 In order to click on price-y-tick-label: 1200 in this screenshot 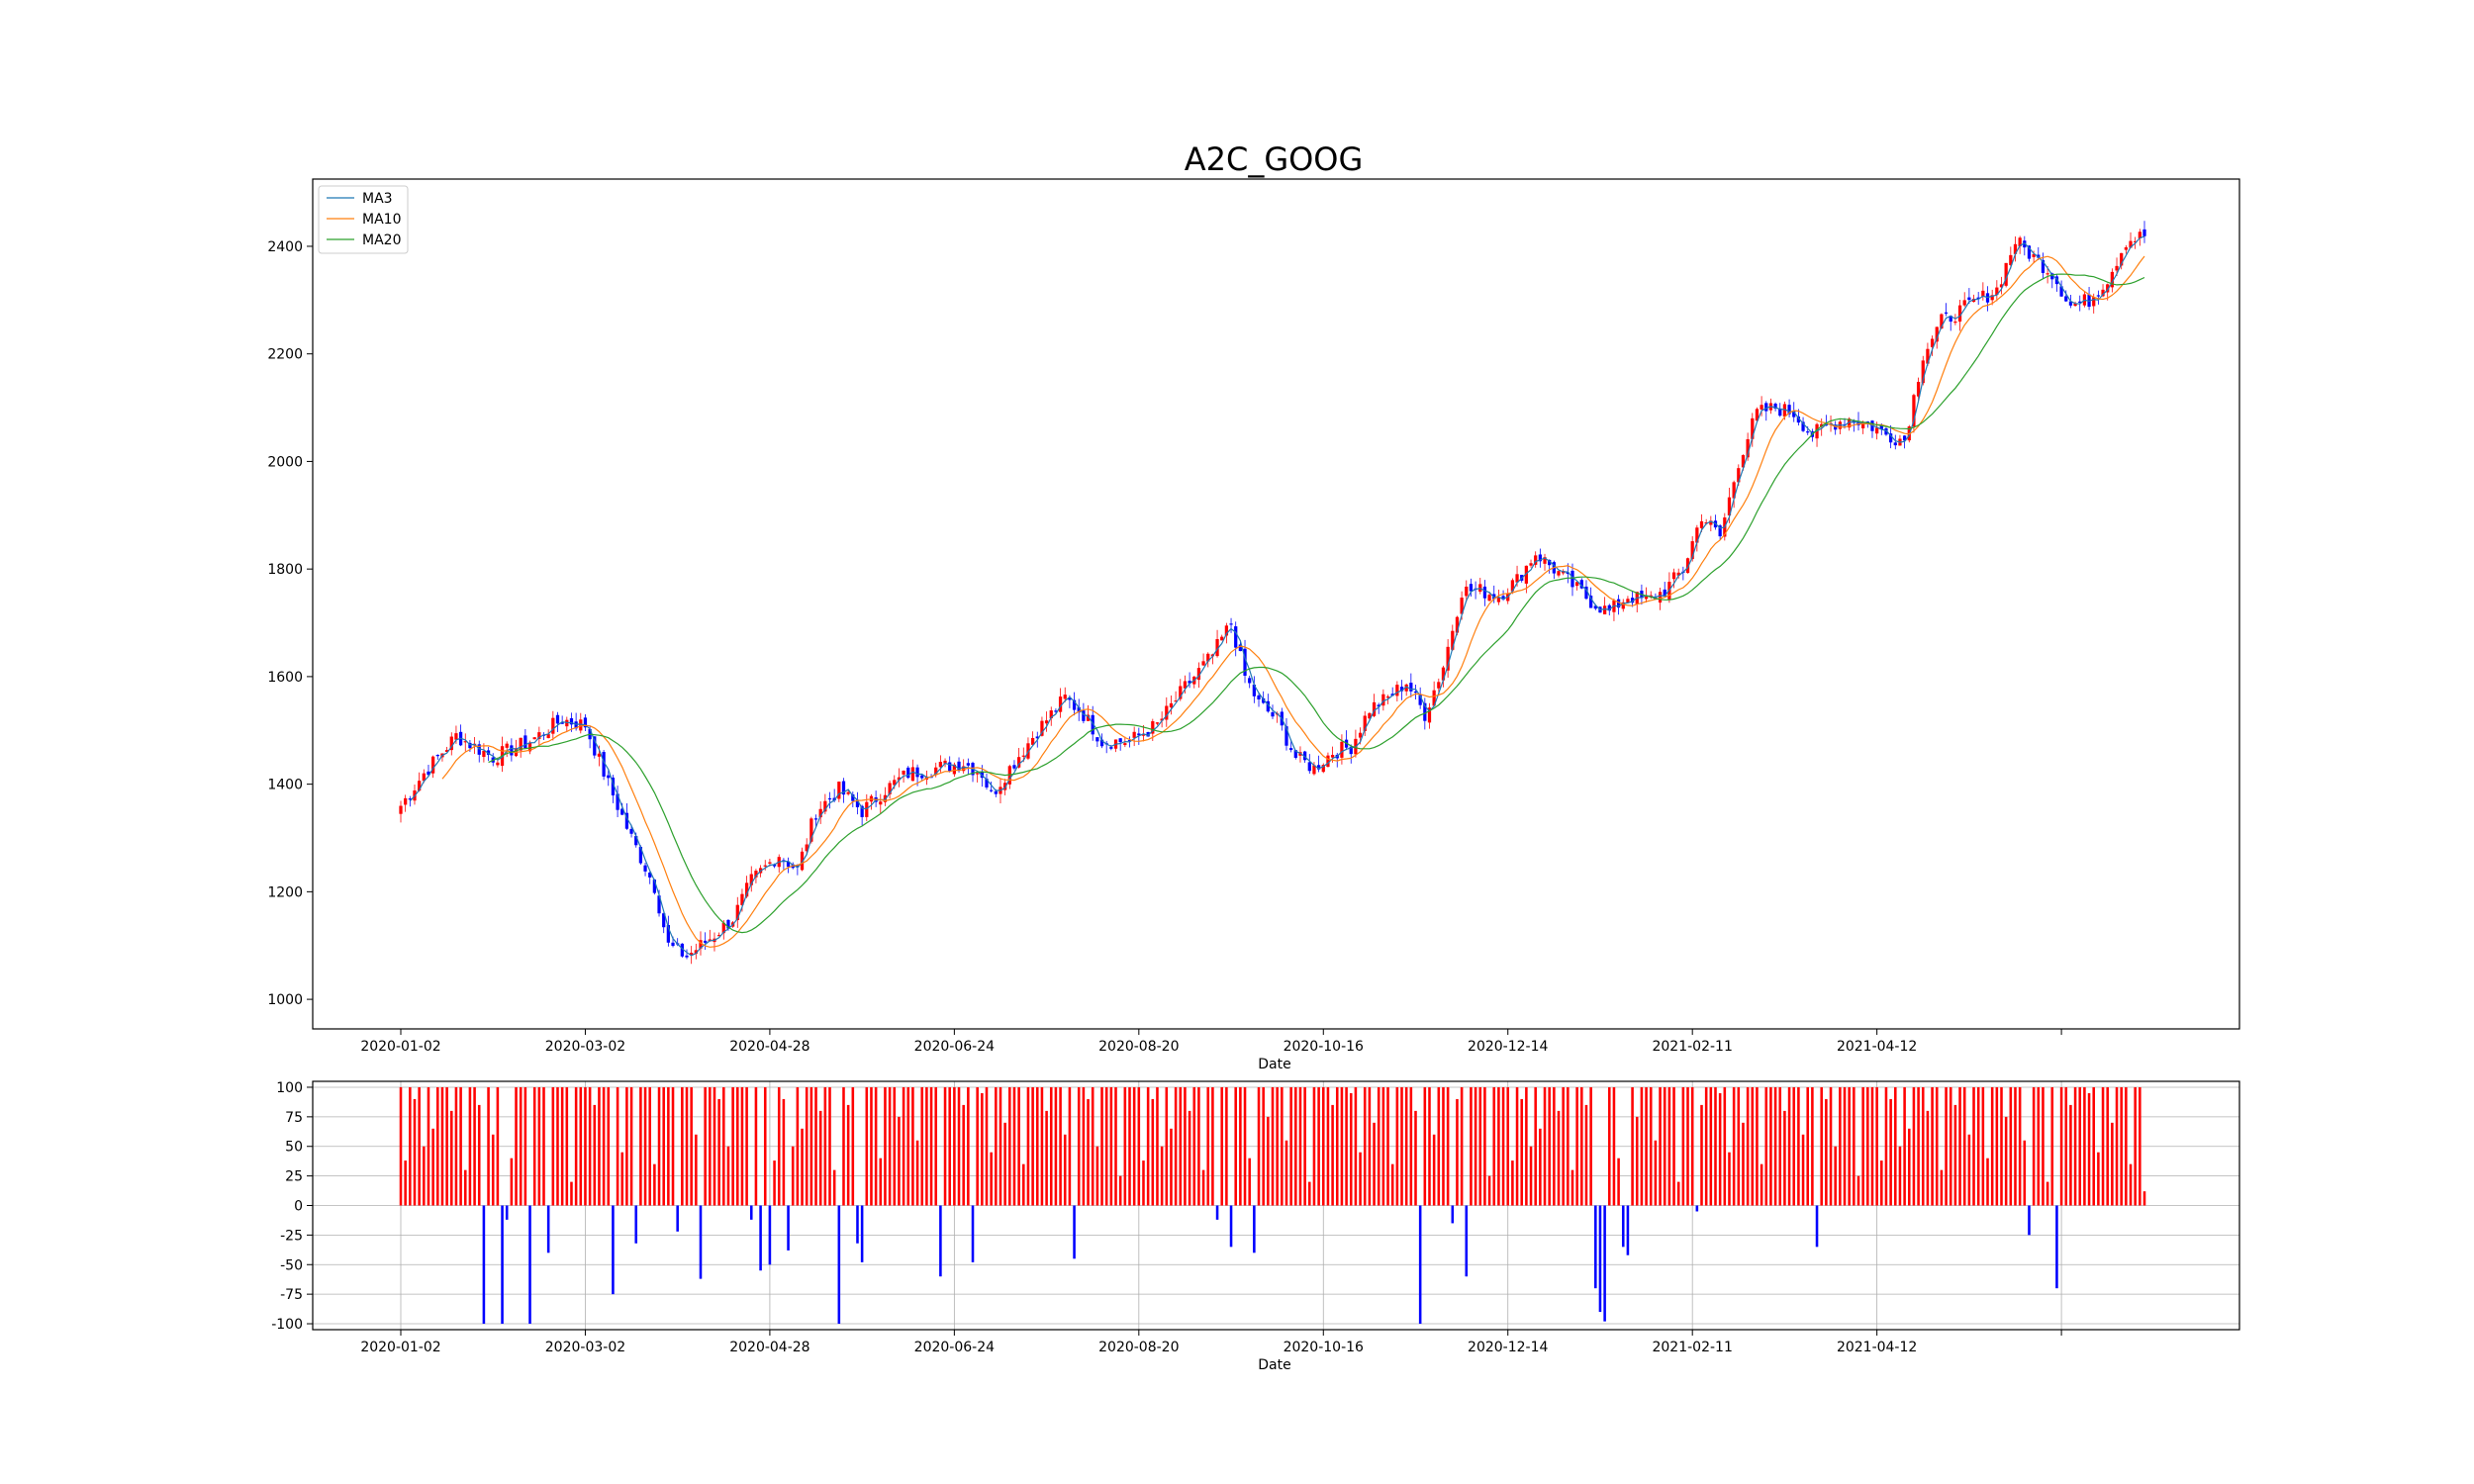, I will do `click(285, 892)`.